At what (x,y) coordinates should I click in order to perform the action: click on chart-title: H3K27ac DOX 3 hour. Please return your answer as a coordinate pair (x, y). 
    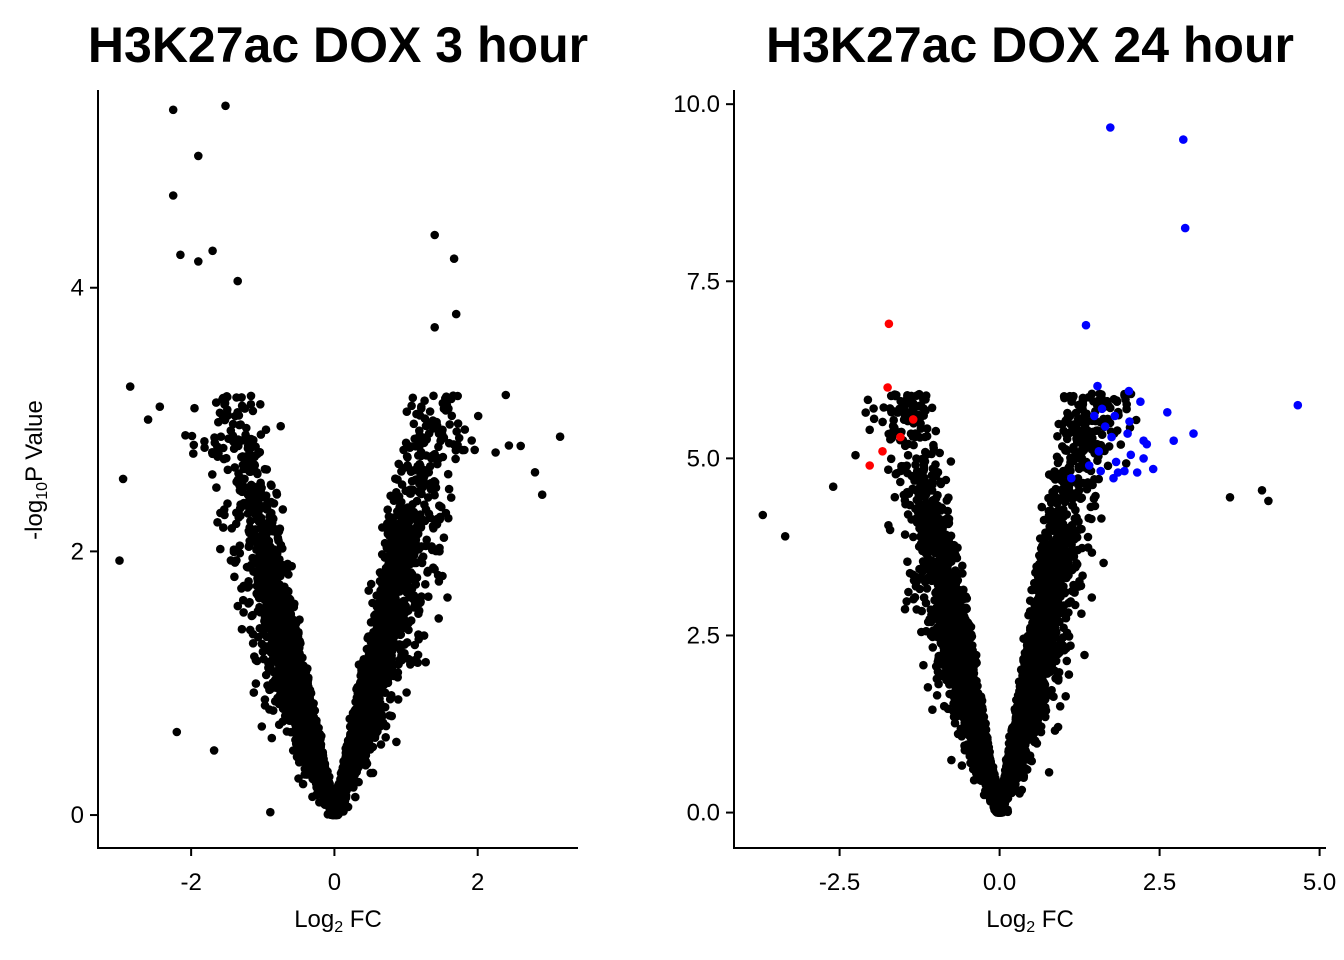
    Looking at the image, I should click on (338, 45).